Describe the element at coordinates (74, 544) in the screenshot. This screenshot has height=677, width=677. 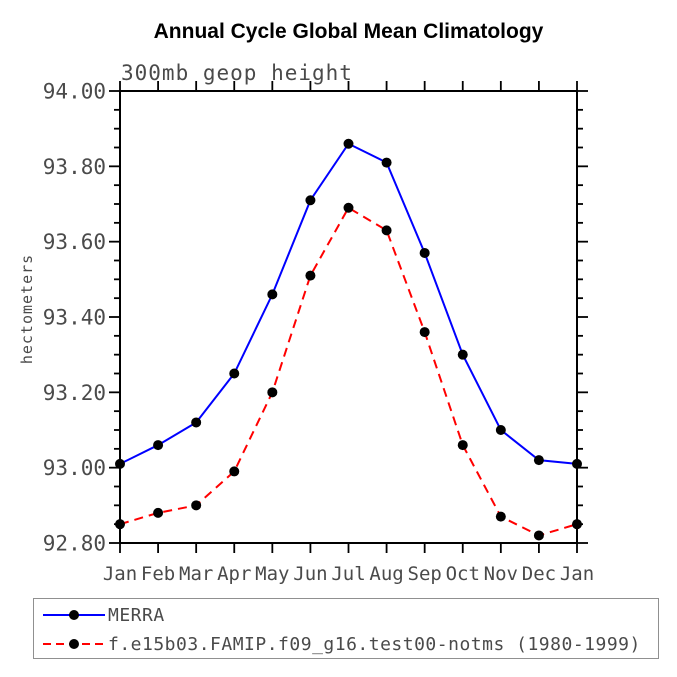
I see `svg-text: 92.80` at that location.